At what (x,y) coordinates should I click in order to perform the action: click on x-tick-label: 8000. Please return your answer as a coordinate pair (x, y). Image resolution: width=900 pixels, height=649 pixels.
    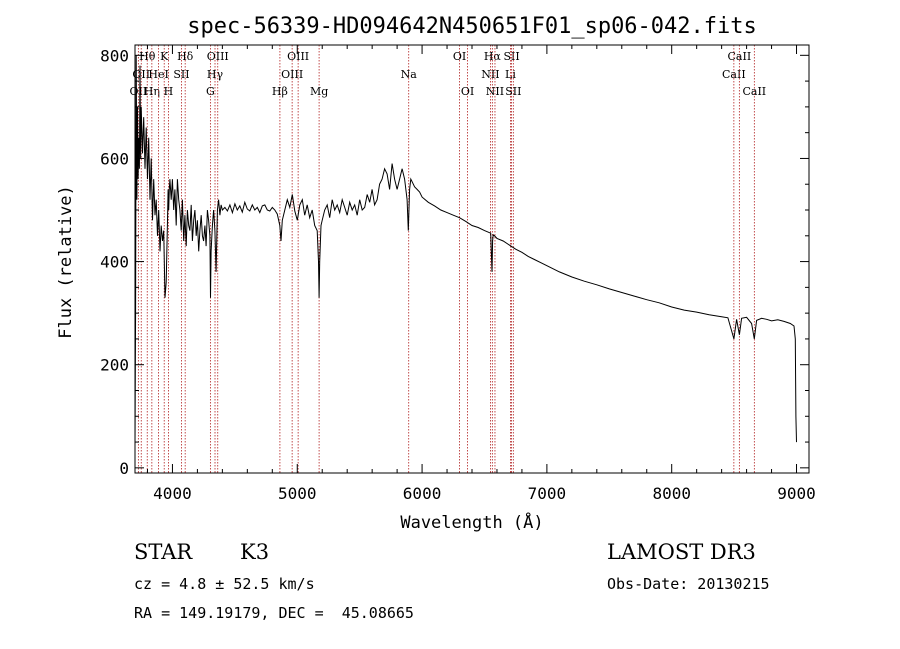
    Looking at the image, I should click on (671, 493).